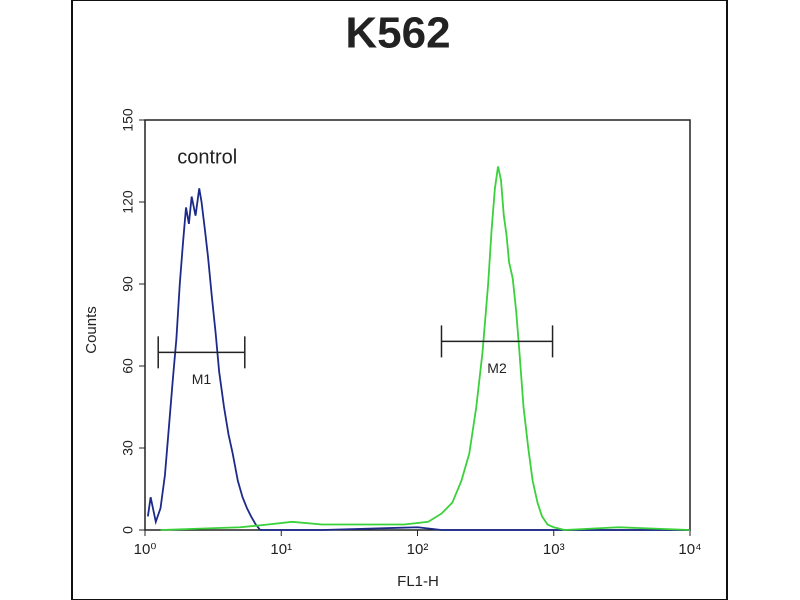 Image resolution: width=800 pixels, height=600 pixels. What do you see at coordinates (397, 33) in the screenshot?
I see `chart-title: K562` at bounding box center [397, 33].